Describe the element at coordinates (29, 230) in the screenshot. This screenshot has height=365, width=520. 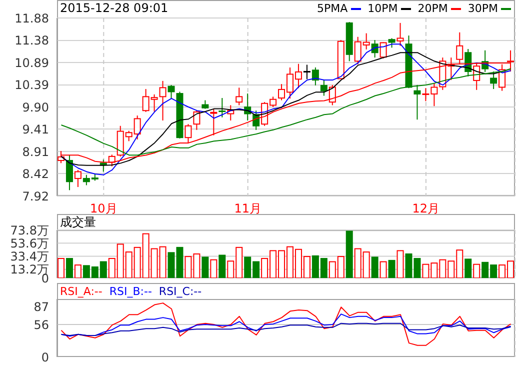
I see `y-tick-label: 73.8万` at that location.